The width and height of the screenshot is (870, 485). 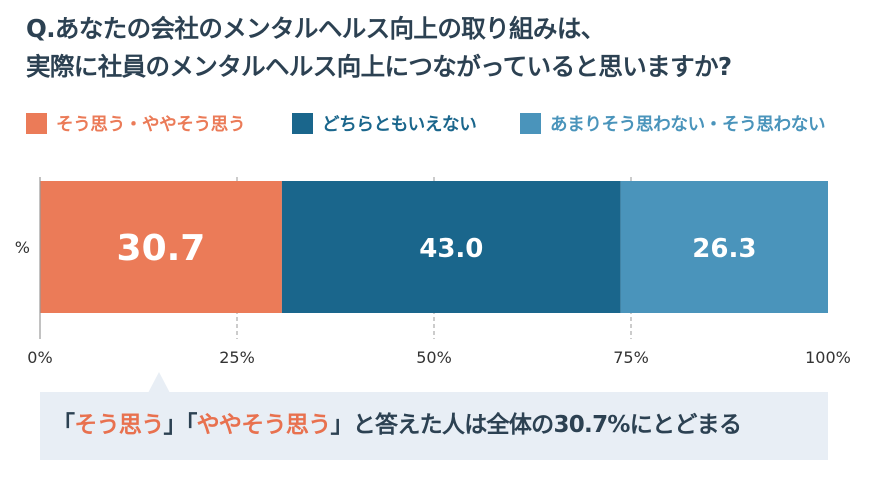 What do you see at coordinates (315, 28) in the screenshot?
I see `chart-title-line-1: Q.あなたの会社のメンタルヘルス向上の取り組みは、` at bounding box center [315, 28].